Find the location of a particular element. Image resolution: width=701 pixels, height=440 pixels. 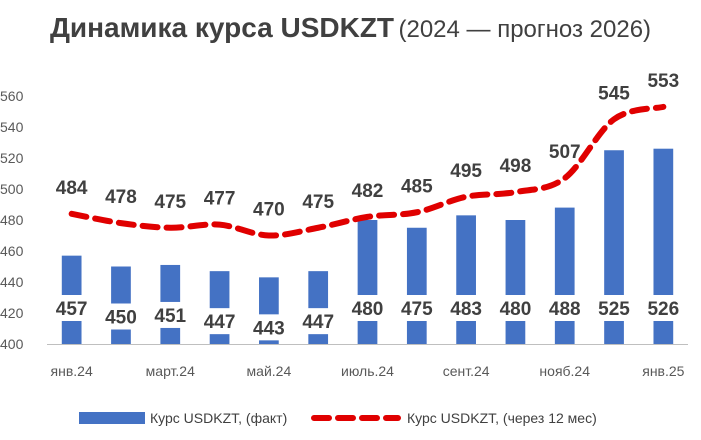

x-tick-label: янв.25 is located at coordinates (663, 371).